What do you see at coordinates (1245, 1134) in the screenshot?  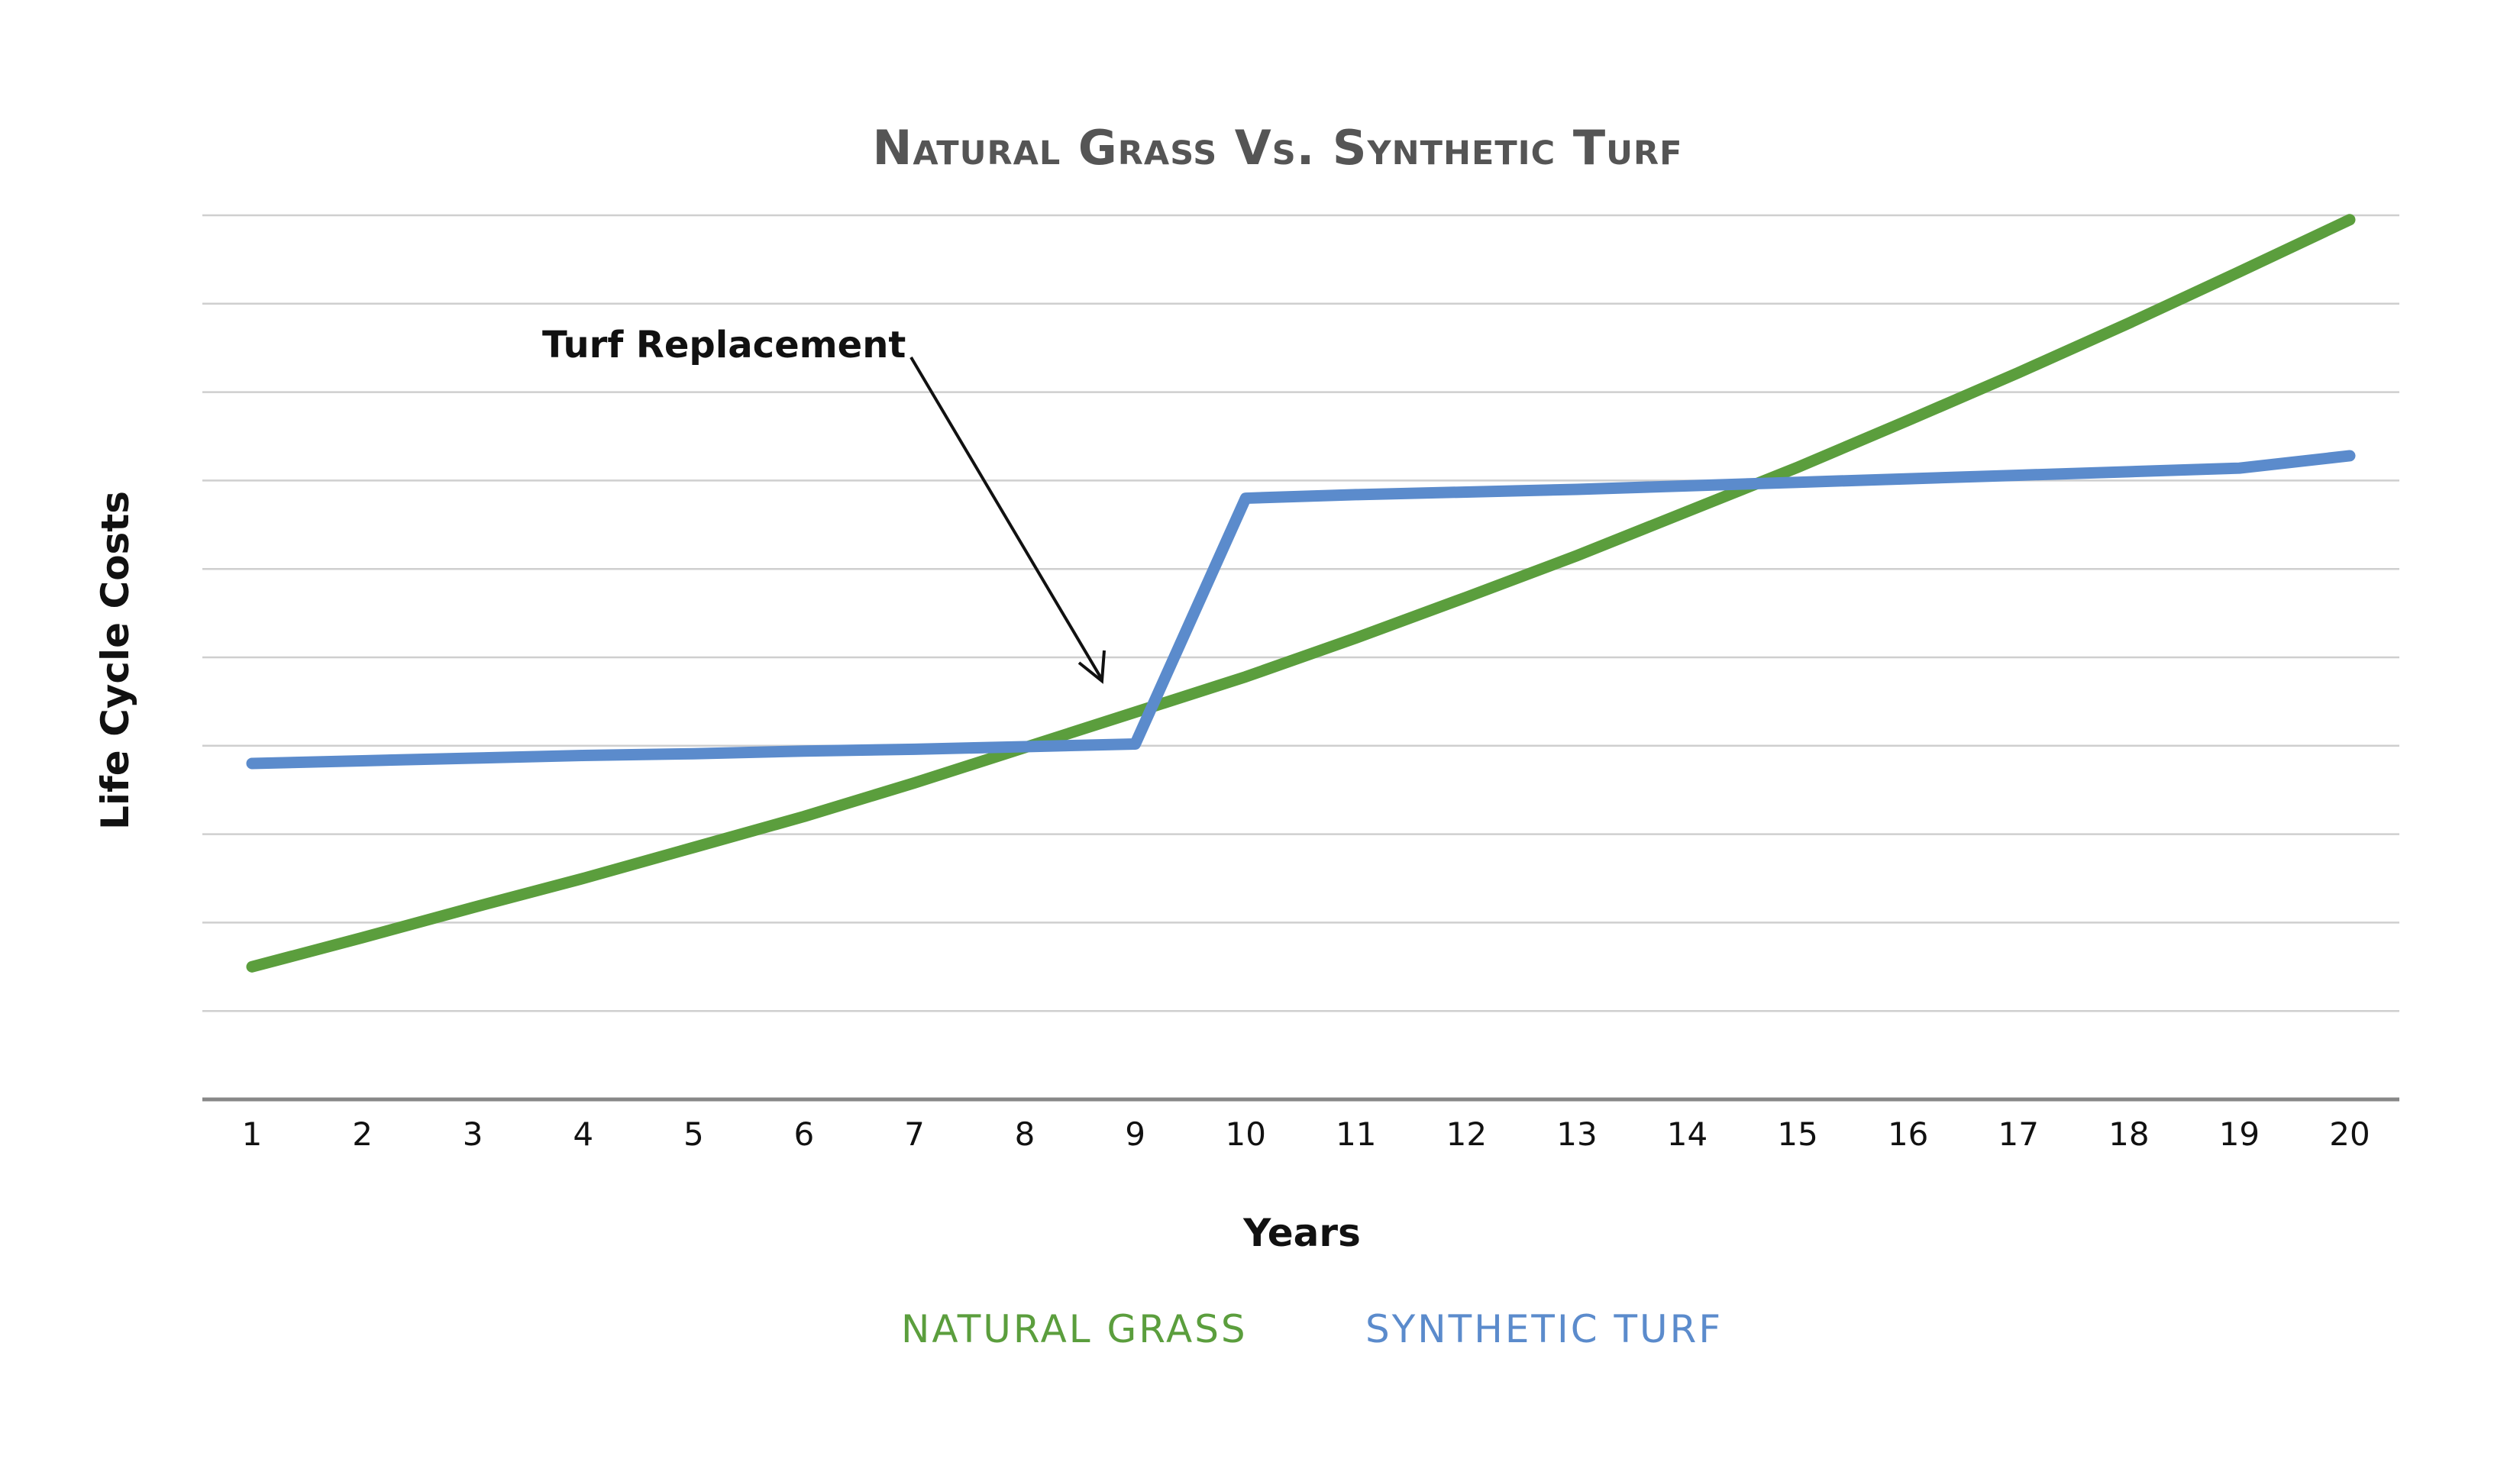 I see `x-tick-label: 10` at bounding box center [1245, 1134].